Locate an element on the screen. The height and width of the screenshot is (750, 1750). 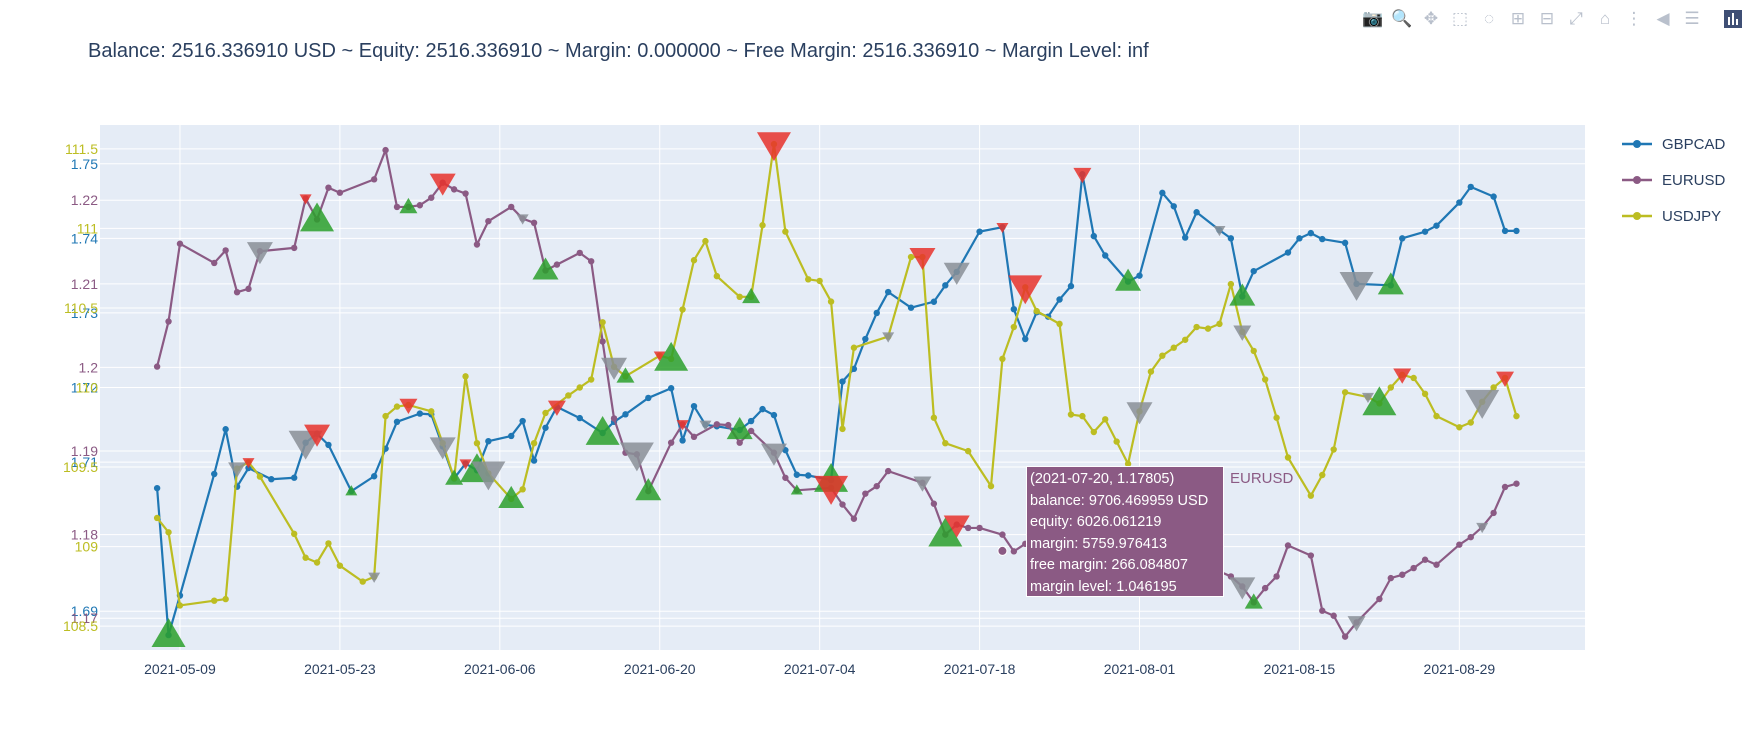
legend-item-gbpcad: GBPCAD is located at coordinates (1672, 144).